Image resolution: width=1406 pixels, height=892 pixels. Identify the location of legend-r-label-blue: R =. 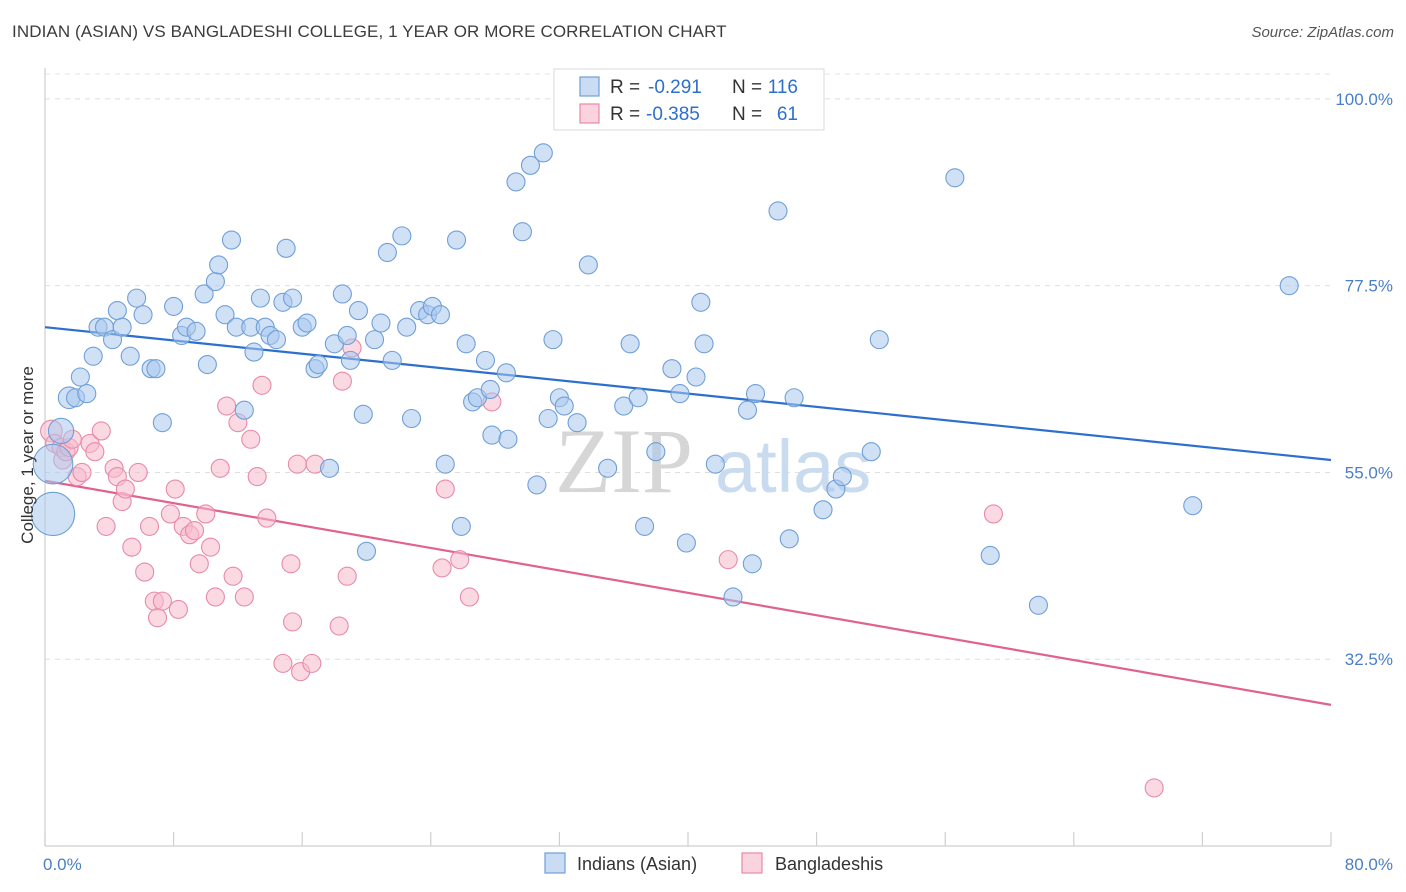
(625, 87).